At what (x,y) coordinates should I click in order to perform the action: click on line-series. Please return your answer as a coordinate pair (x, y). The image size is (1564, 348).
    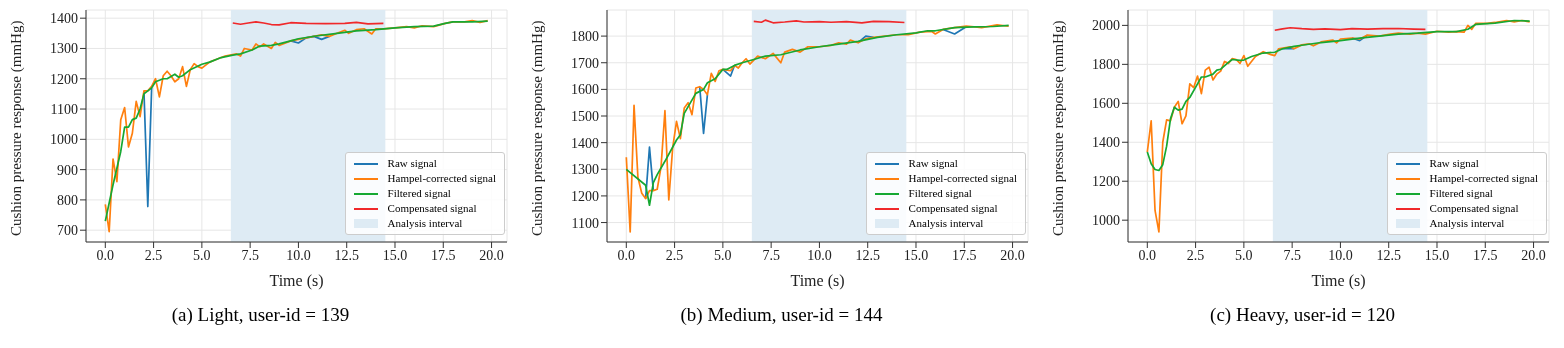
    Looking at the image, I should click on (1338, 95).